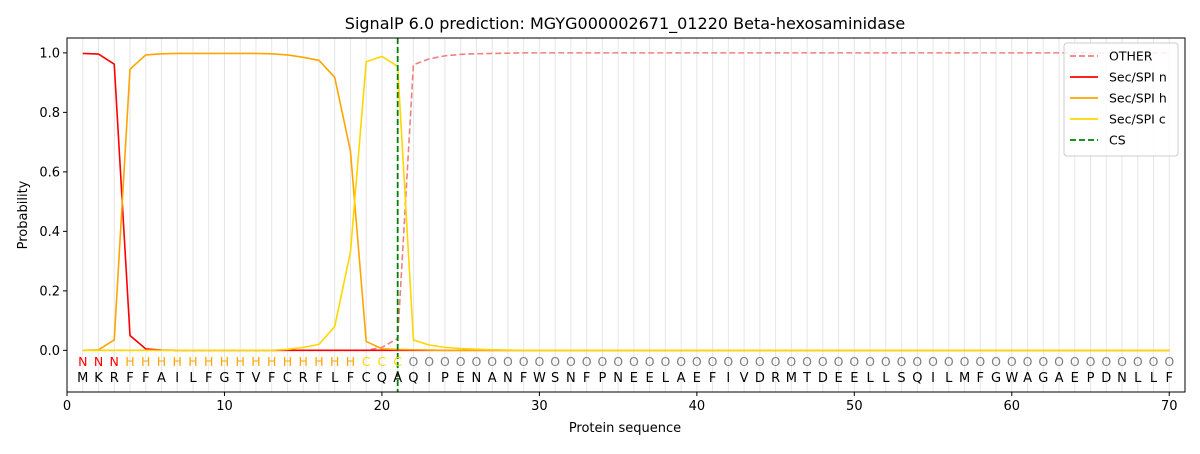 This screenshot has width=1200, height=454. Describe the element at coordinates (625, 428) in the screenshot. I see `x-axis-label: Protein sequence` at that location.